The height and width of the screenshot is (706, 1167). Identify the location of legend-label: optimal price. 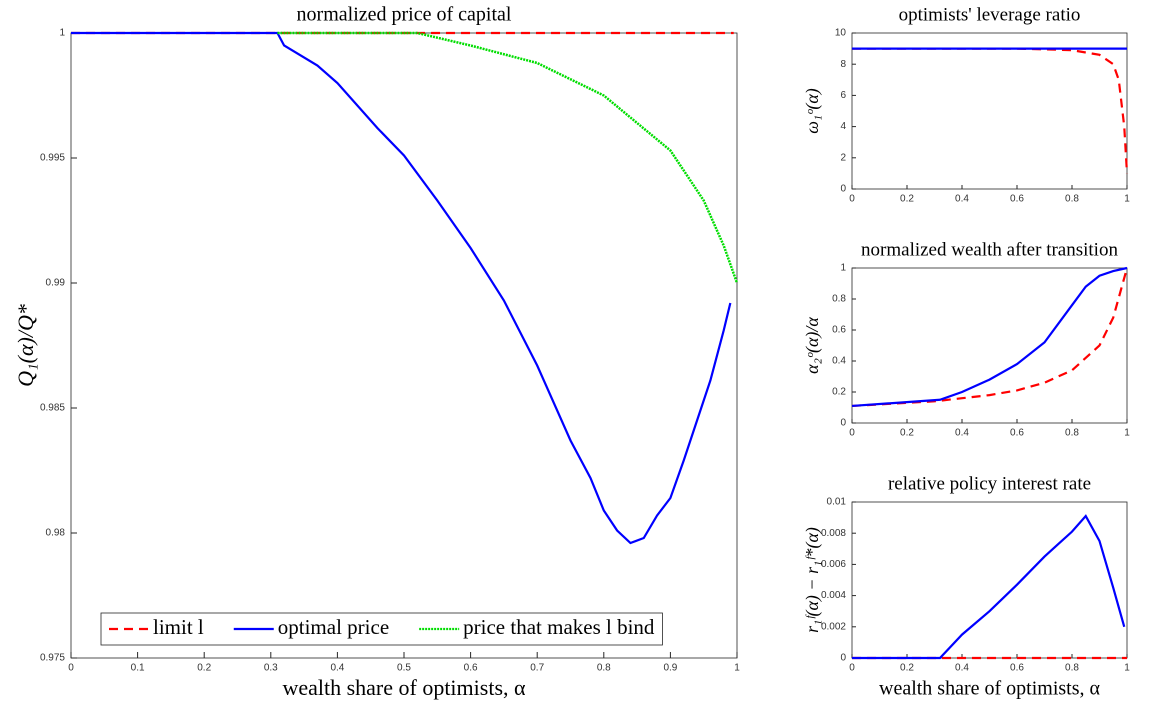
(333, 627).